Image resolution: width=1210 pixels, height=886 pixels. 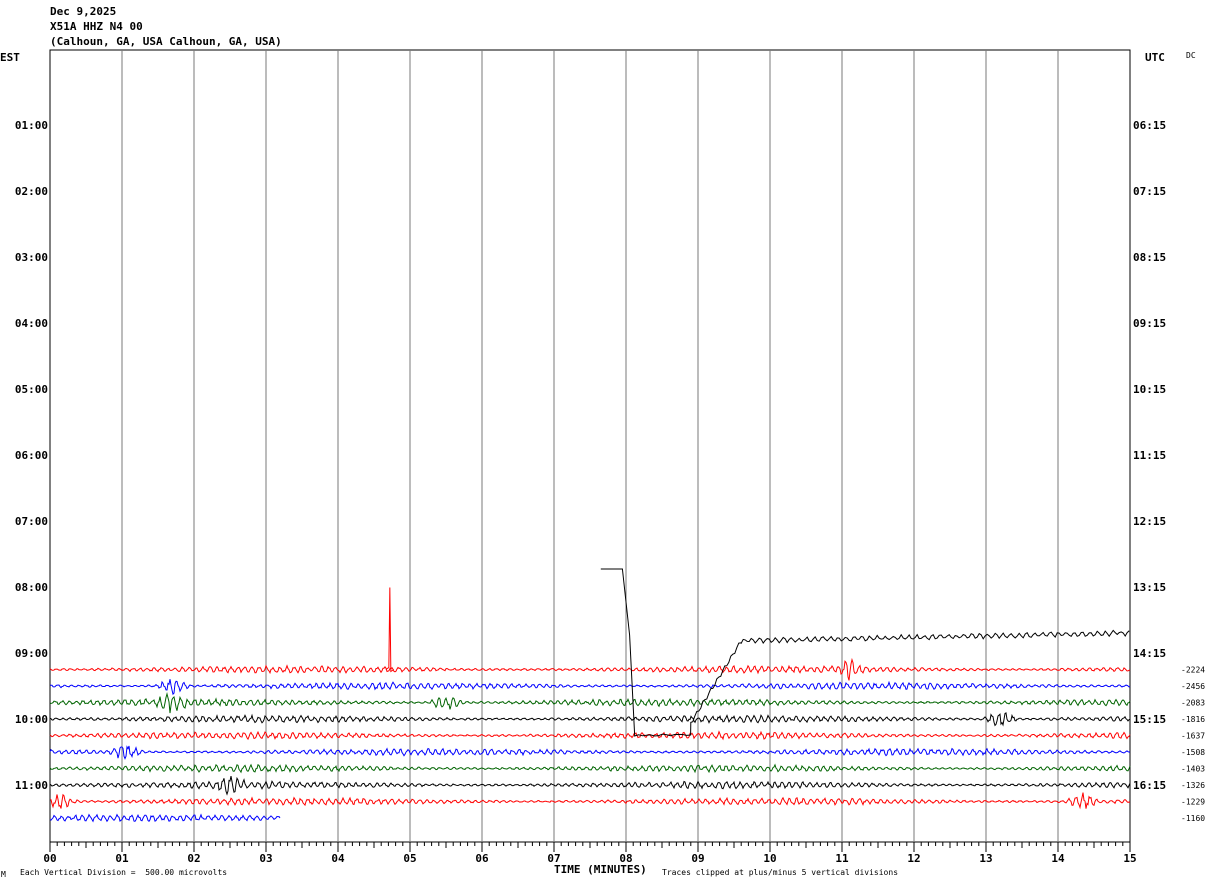 What do you see at coordinates (31, 455) in the screenshot?
I see `left-hour-label: 06:00` at bounding box center [31, 455].